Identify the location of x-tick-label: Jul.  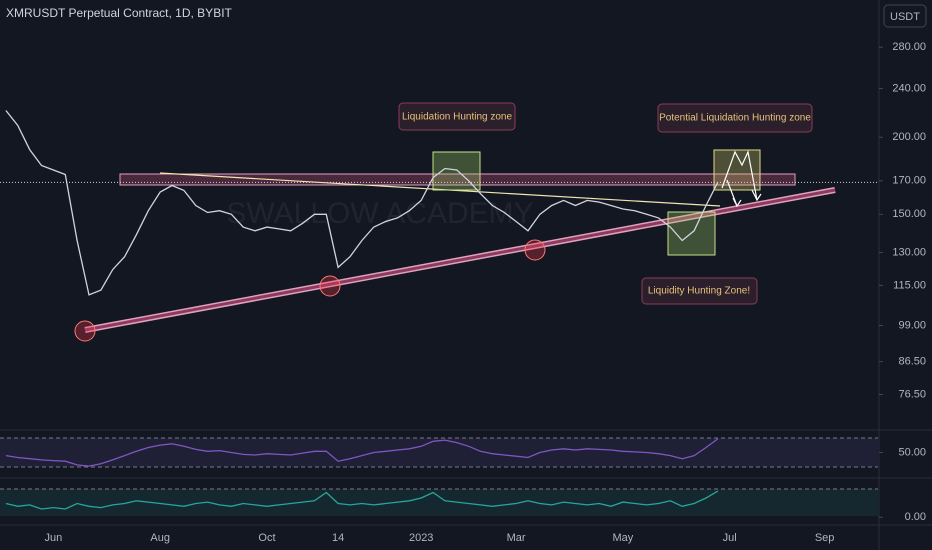
(730, 538).